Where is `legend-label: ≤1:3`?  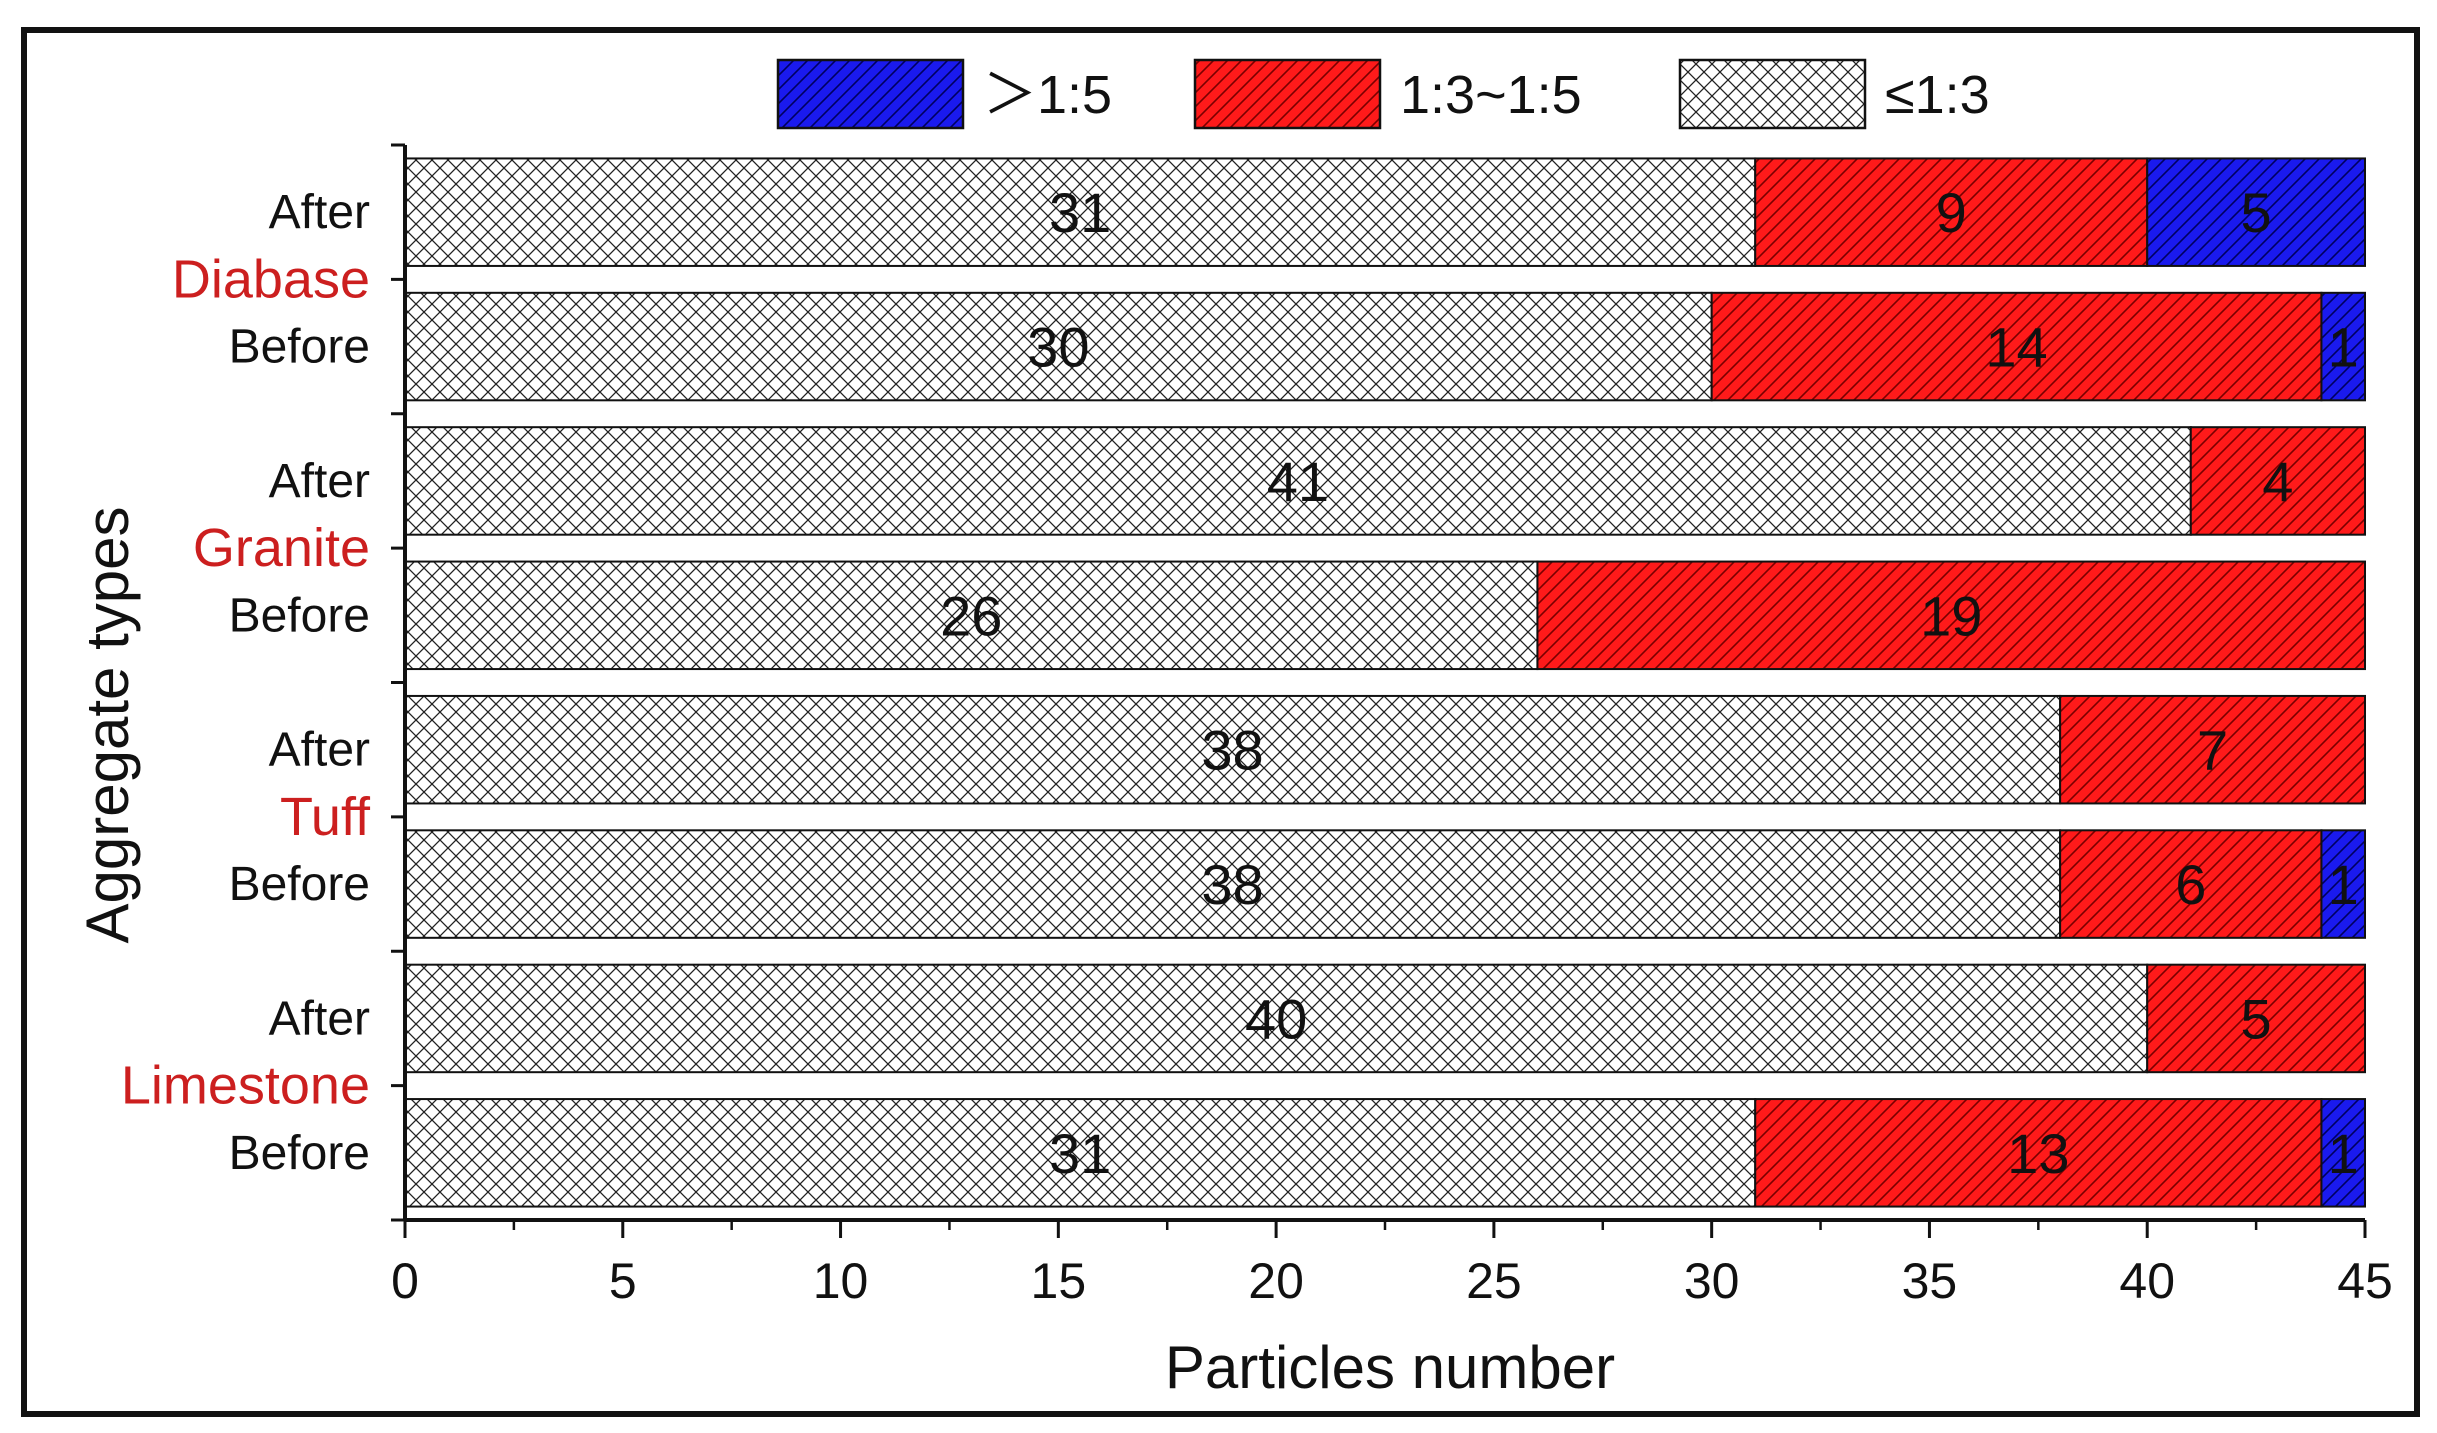 legend-label: ≤1:3 is located at coordinates (1937, 95).